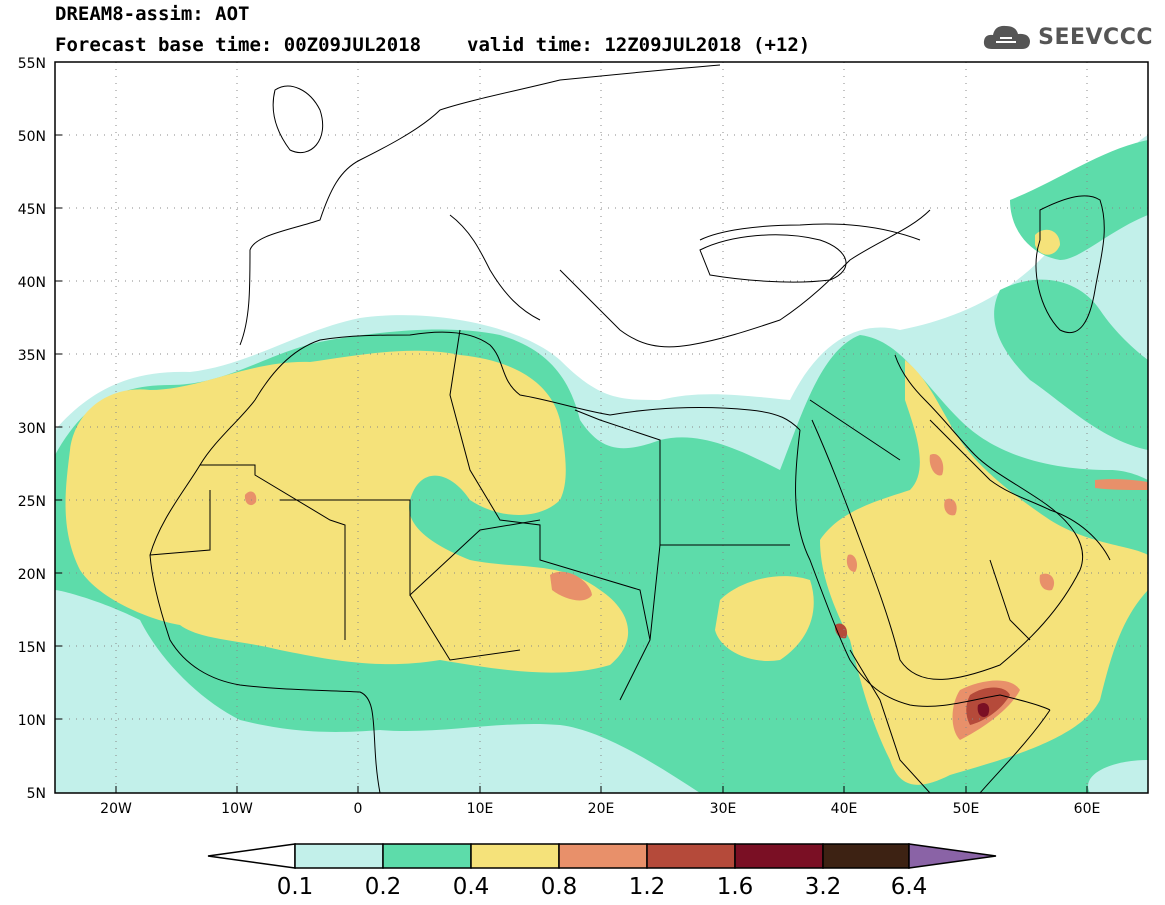 The image size is (1165, 905). What do you see at coordinates (1087, 809) in the screenshot?
I see `lon-tick-label: 60E` at bounding box center [1087, 809].